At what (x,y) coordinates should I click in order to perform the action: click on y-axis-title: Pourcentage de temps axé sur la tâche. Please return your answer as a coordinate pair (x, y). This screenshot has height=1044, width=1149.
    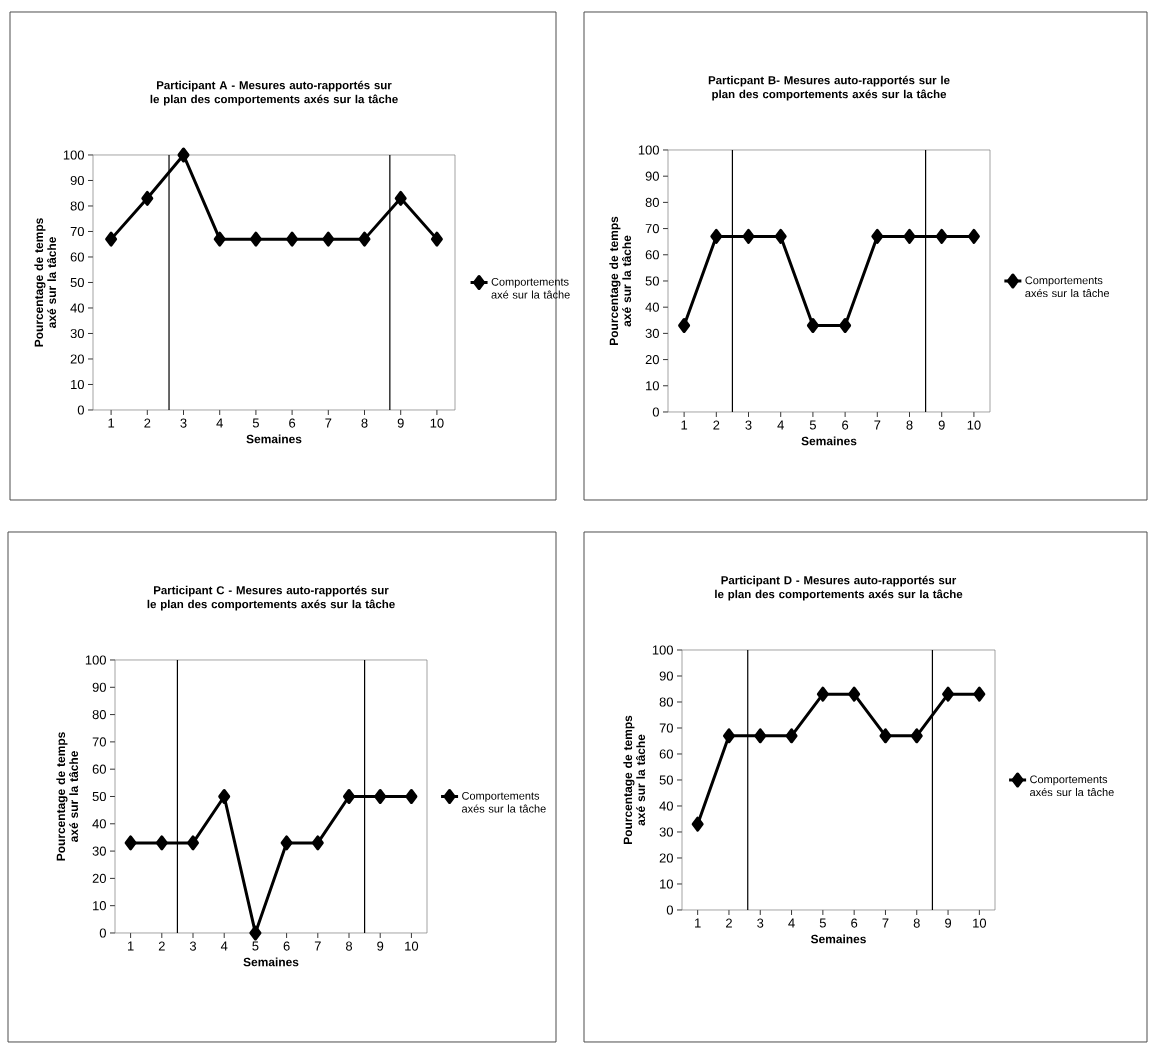
    Looking at the image, I should click on (67, 796).